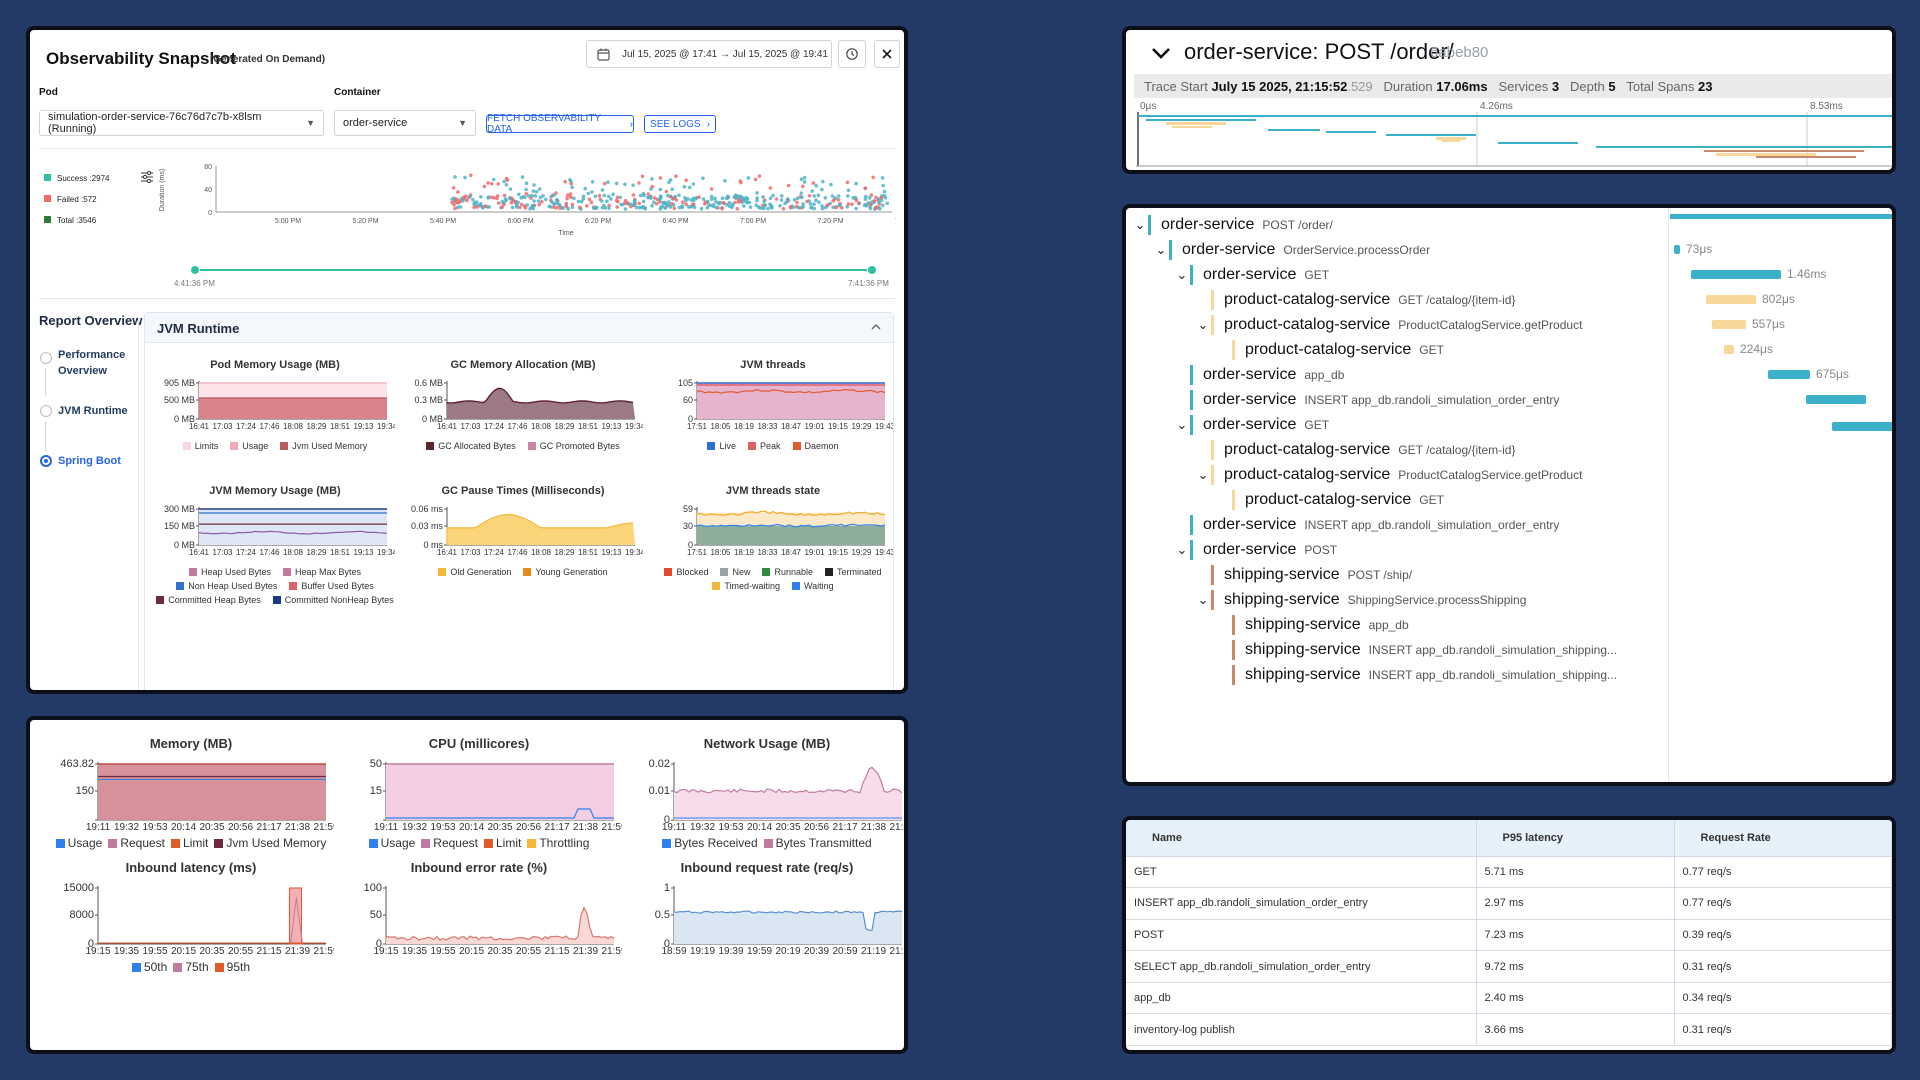 The height and width of the screenshot is (1080, 1920). What do you see at coordinates (330, 446) in the screenshot?
I see `legend-label: Jvm Used Memory` at bounding box center [330, 446].